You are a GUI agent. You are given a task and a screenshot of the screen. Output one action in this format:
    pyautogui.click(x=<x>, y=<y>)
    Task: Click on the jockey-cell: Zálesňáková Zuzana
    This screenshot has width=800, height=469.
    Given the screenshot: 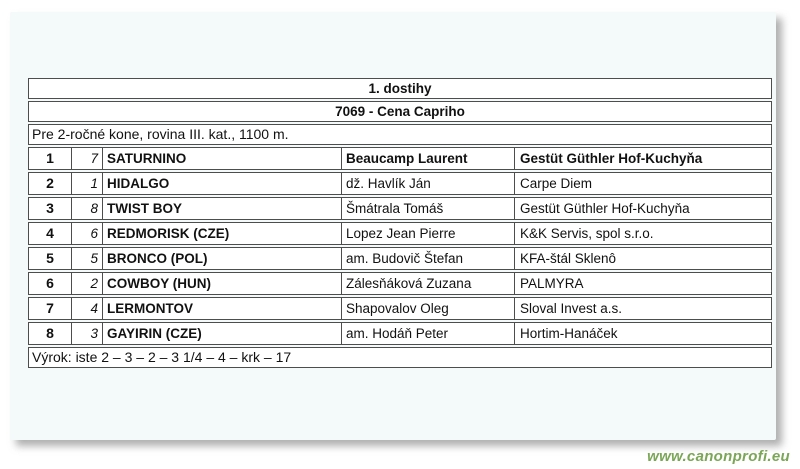 What is the action you would take?
    pyautogui.click(x=428, y=283)
    